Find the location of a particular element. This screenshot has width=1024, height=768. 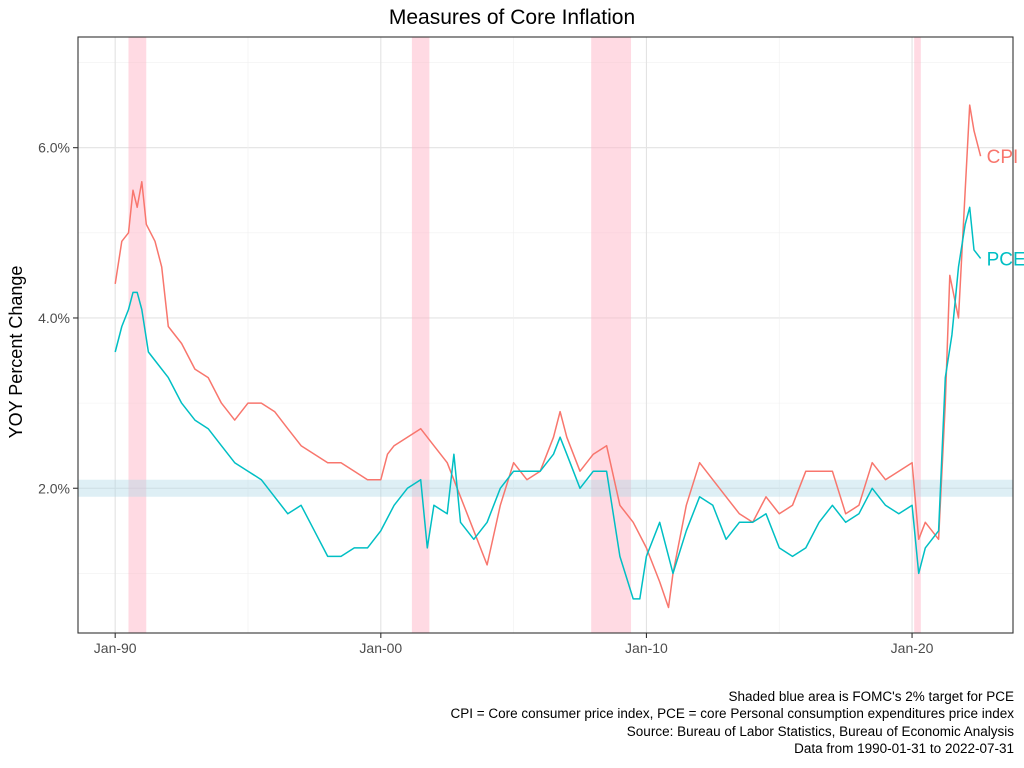

x-tick-label: Jan-00 is located at coordinates (380, 648).